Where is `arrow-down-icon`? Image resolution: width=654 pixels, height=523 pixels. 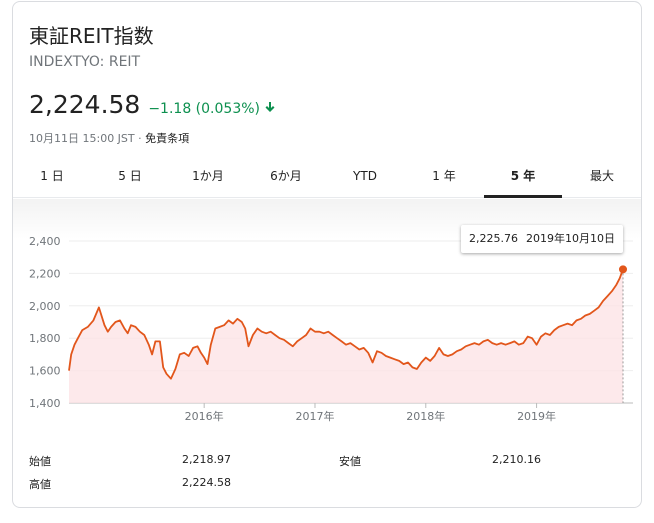
arrow-down-icon is located at coordinates (270, 106).